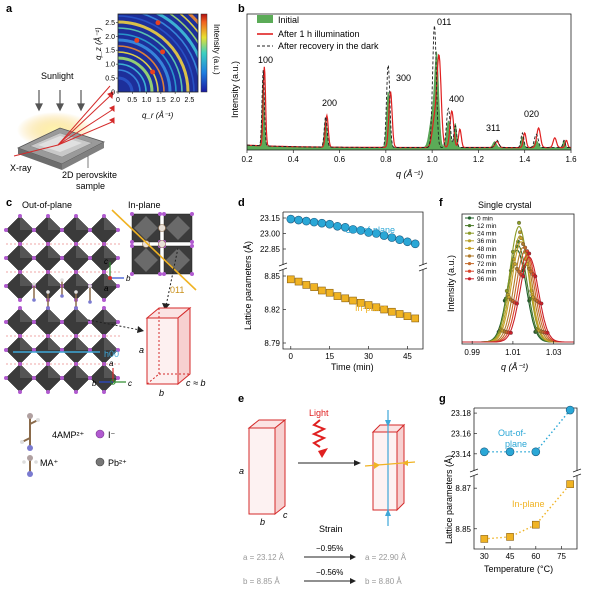 The width and height of the screenshot is (589, 591). What do you see at coordinates (204, 53) in the screenshot?
I see `colorbar` at bounding box center [204, 53].